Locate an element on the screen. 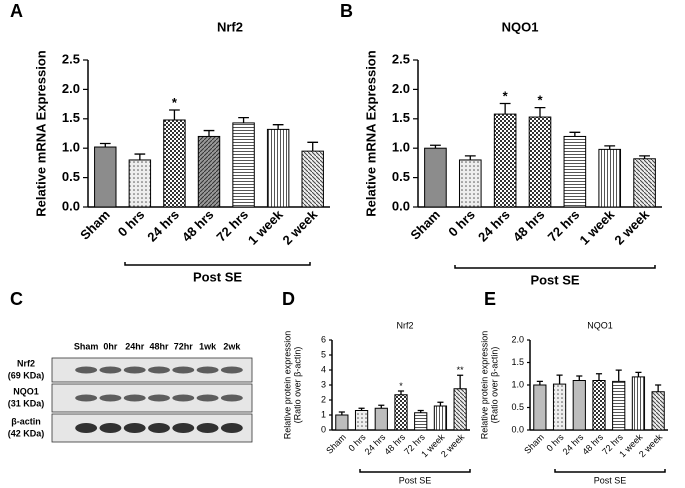 The image size is (685, 488). y-tick-label: 1 is located at coordinates (323, 414).